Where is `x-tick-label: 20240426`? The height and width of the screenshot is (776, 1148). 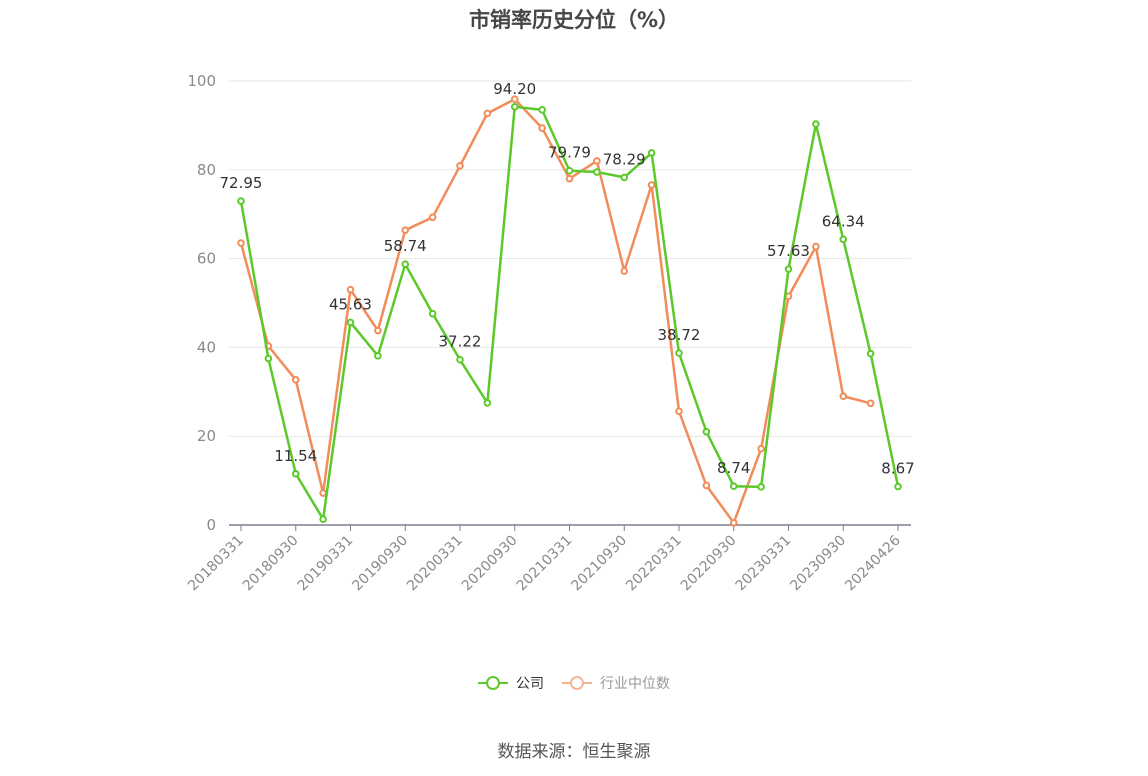
x-tick-label: 20240426 is located at coordinates (873, 563).